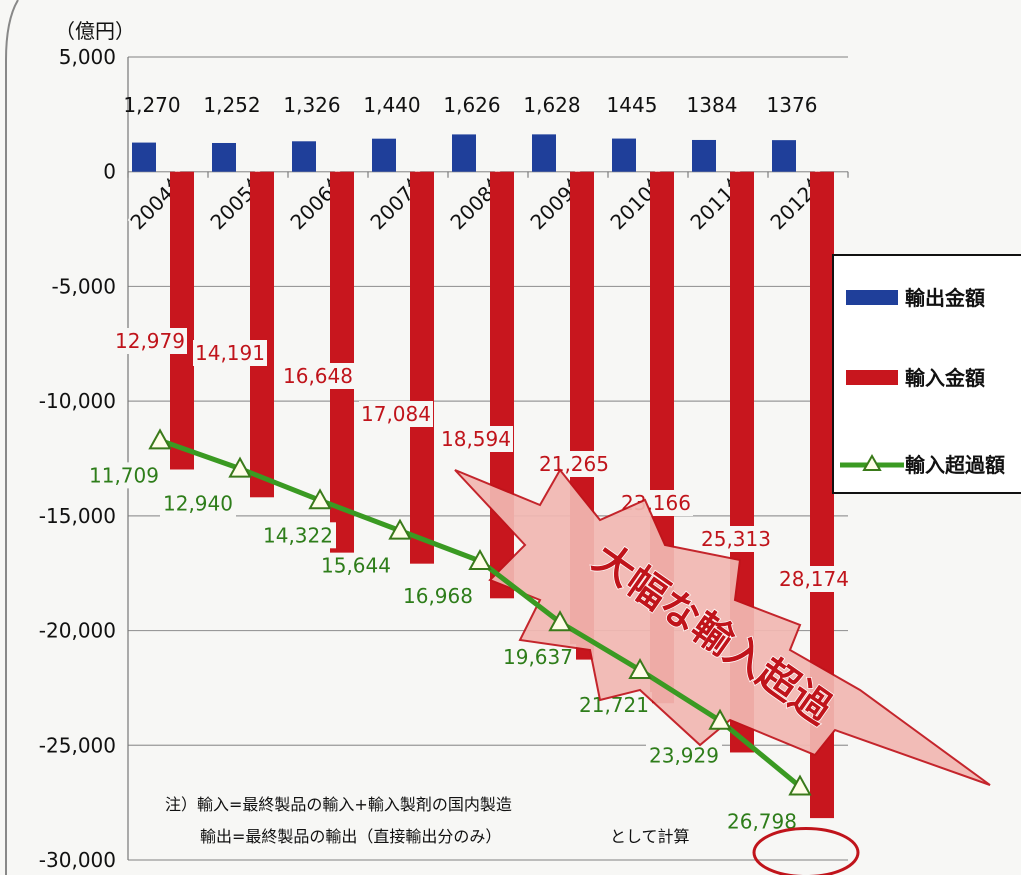 The width and height of the screenshot is (1021, 875). What do you see at coordinates (350, 836) in the screenshot?
I see `note-line-2: 輸出=最終製品の輸出（直接輸出分のみ）` at bounding box center [350, 836].